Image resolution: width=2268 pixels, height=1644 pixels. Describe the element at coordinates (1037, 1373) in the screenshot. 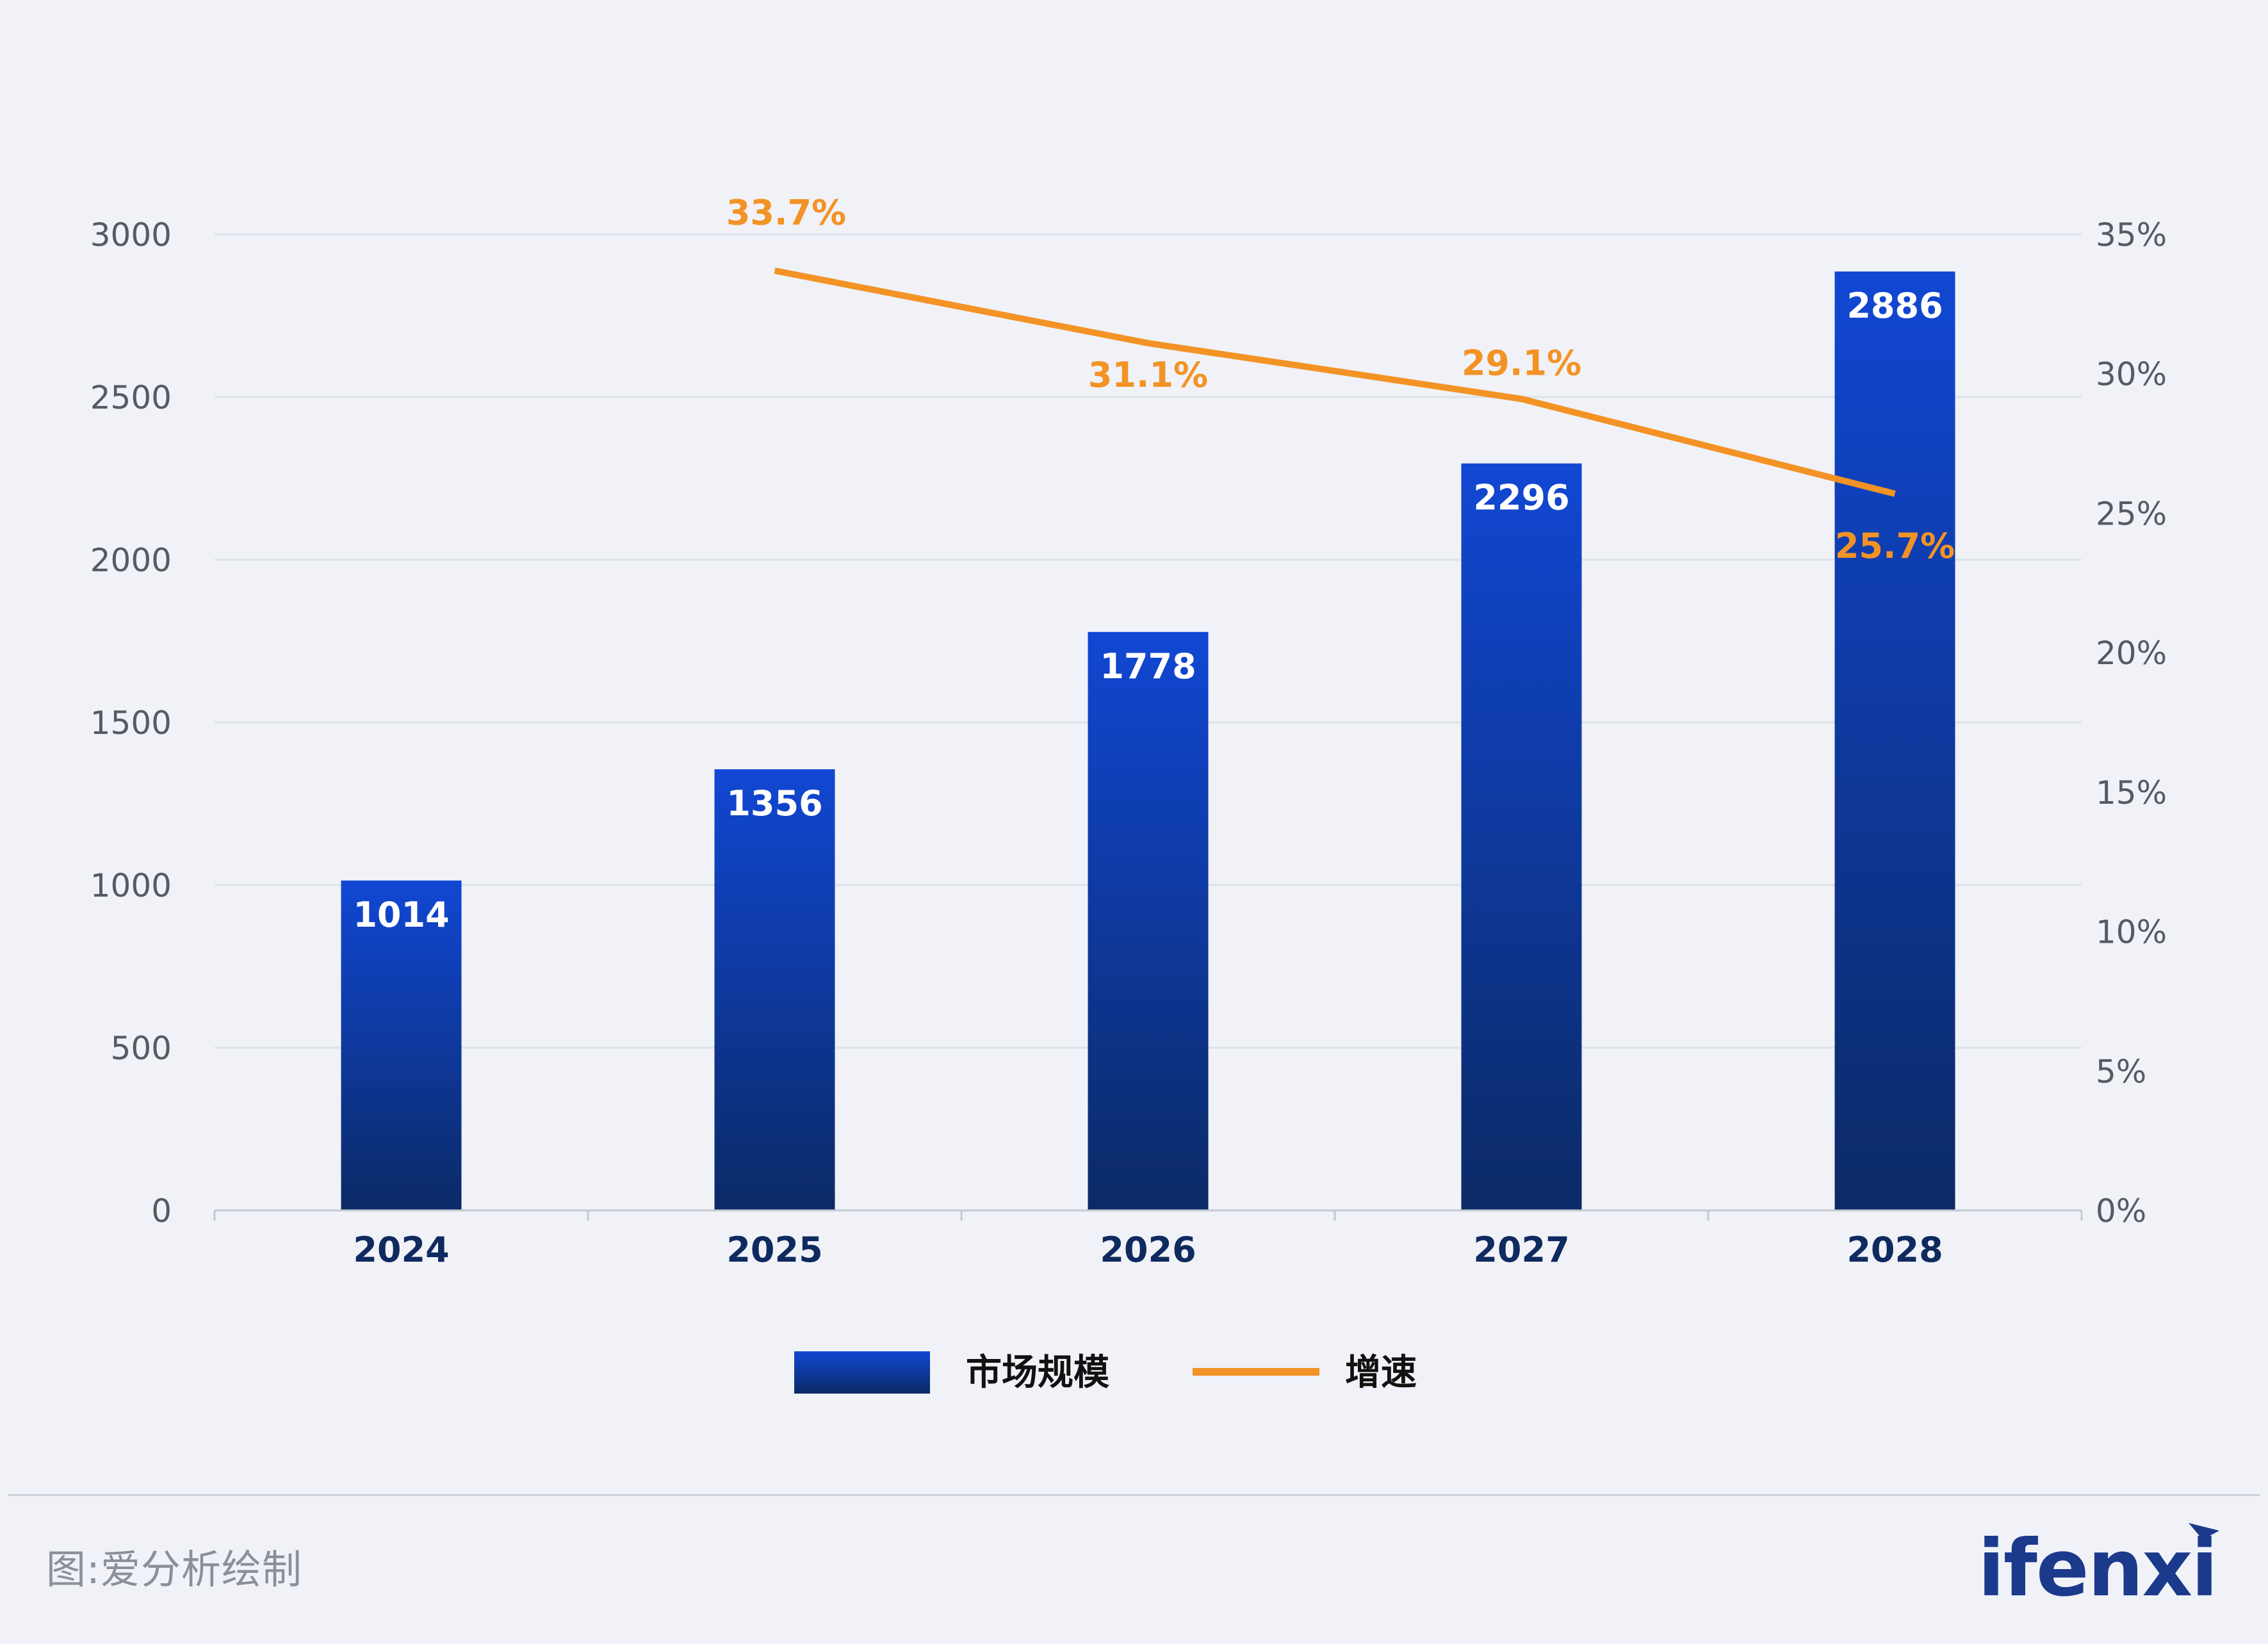

I see `legend-bar-label: 市场规模` at that location.